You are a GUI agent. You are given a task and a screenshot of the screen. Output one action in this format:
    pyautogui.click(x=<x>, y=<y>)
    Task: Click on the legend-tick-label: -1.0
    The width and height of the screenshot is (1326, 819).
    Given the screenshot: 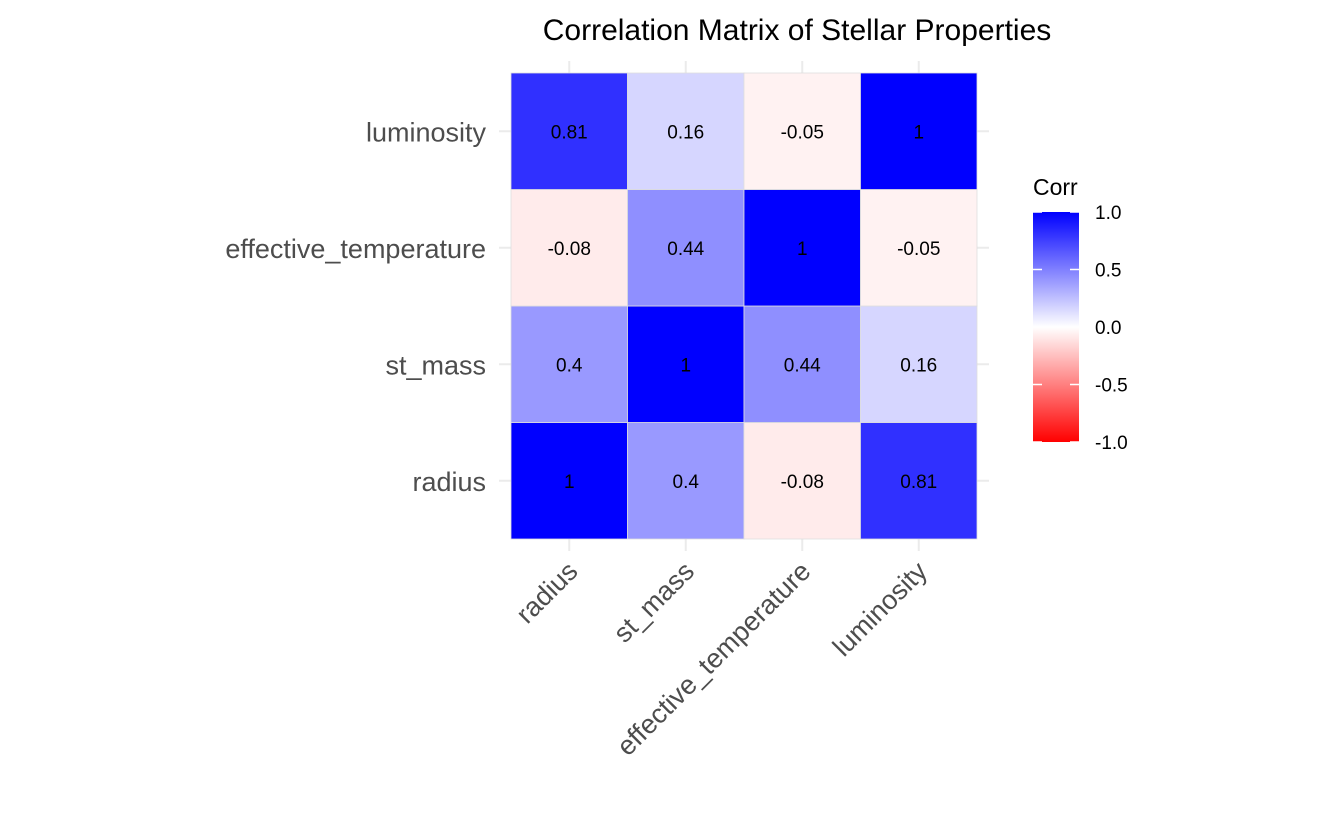 What is the action you would take?
    pyautogui.click(x=1111, y=443)
    